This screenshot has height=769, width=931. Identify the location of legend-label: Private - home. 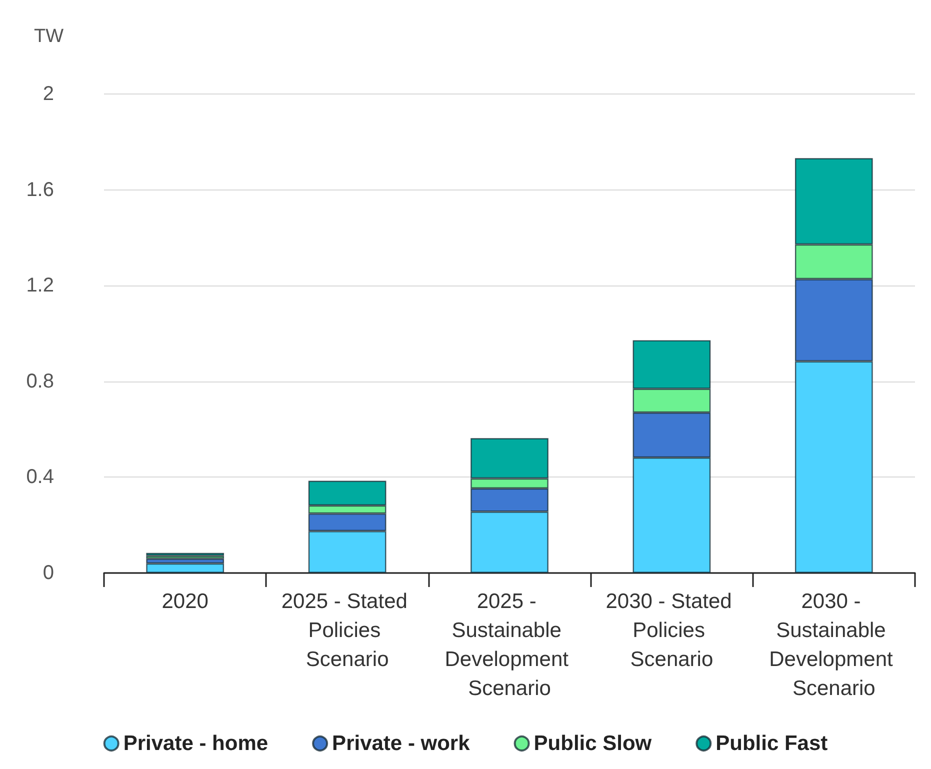
(195, 743).